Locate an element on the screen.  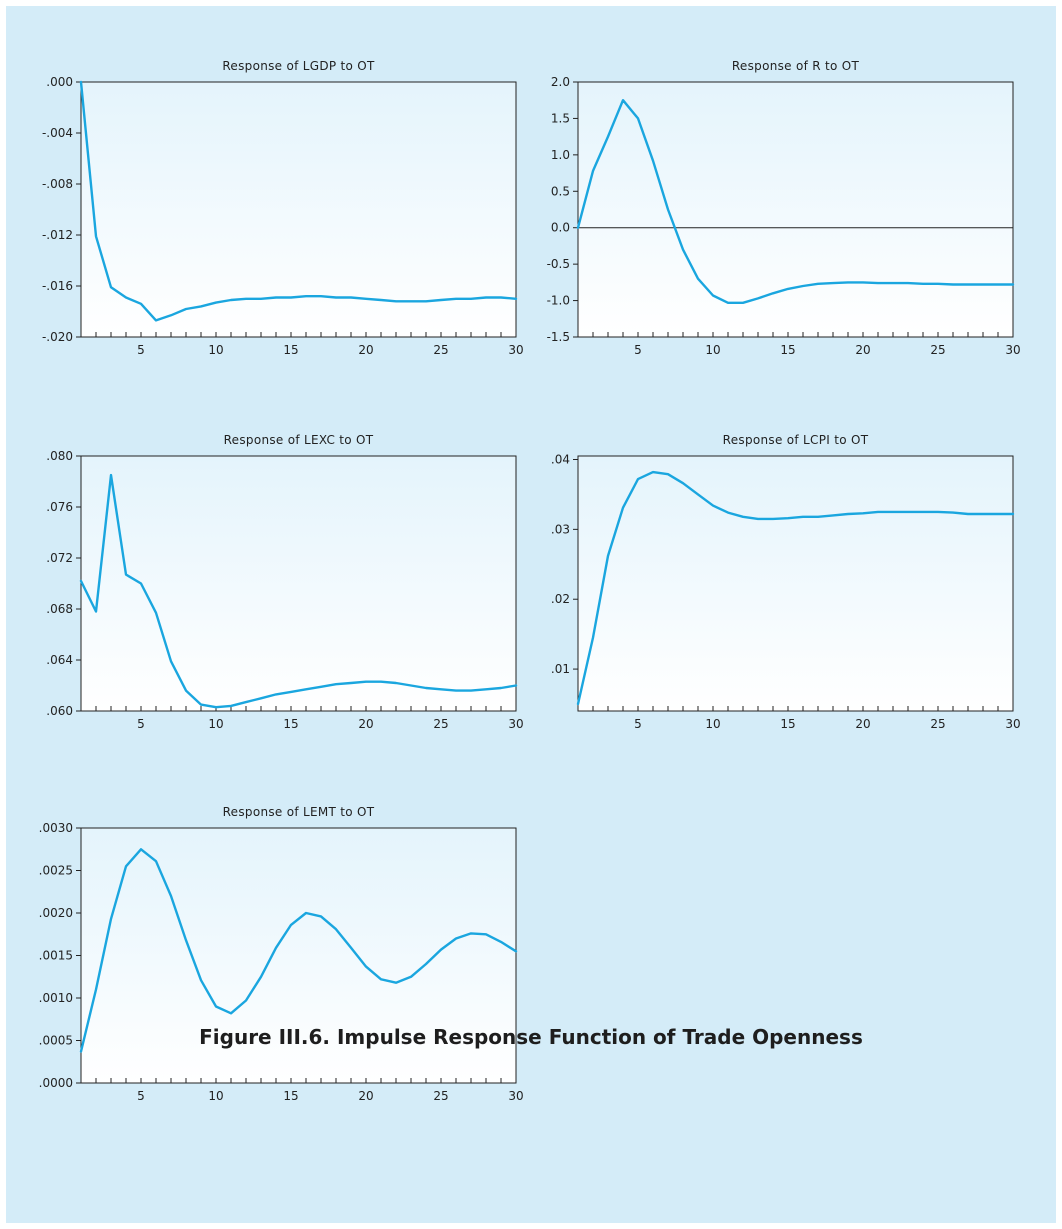
y-tick-label: -.020 is located at coordinates (57, 337).